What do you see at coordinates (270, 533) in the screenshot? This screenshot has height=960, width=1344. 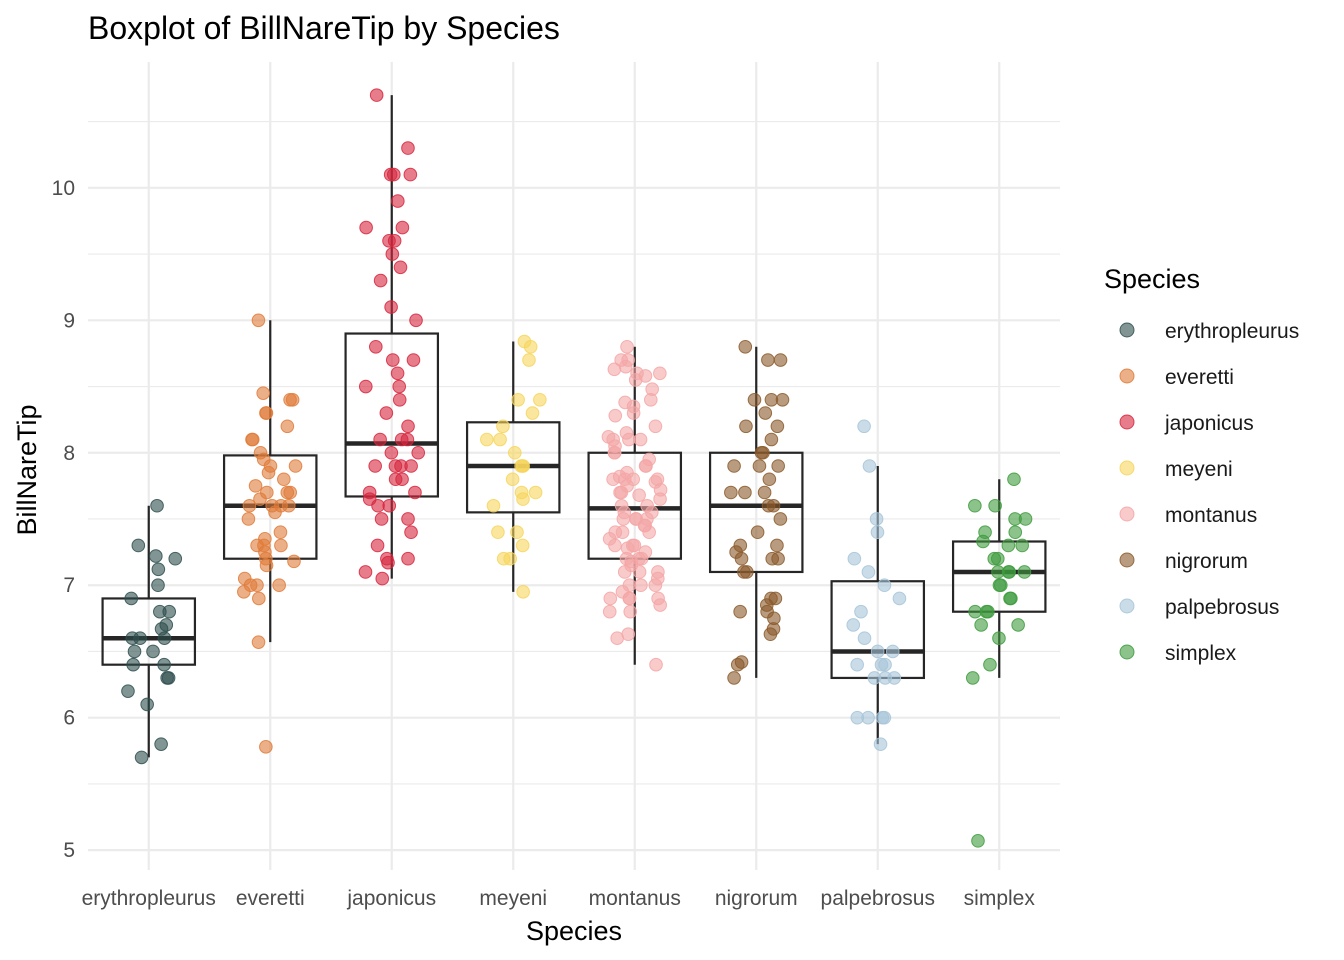 I see `points-everetti` at bounding box center [270, 533].